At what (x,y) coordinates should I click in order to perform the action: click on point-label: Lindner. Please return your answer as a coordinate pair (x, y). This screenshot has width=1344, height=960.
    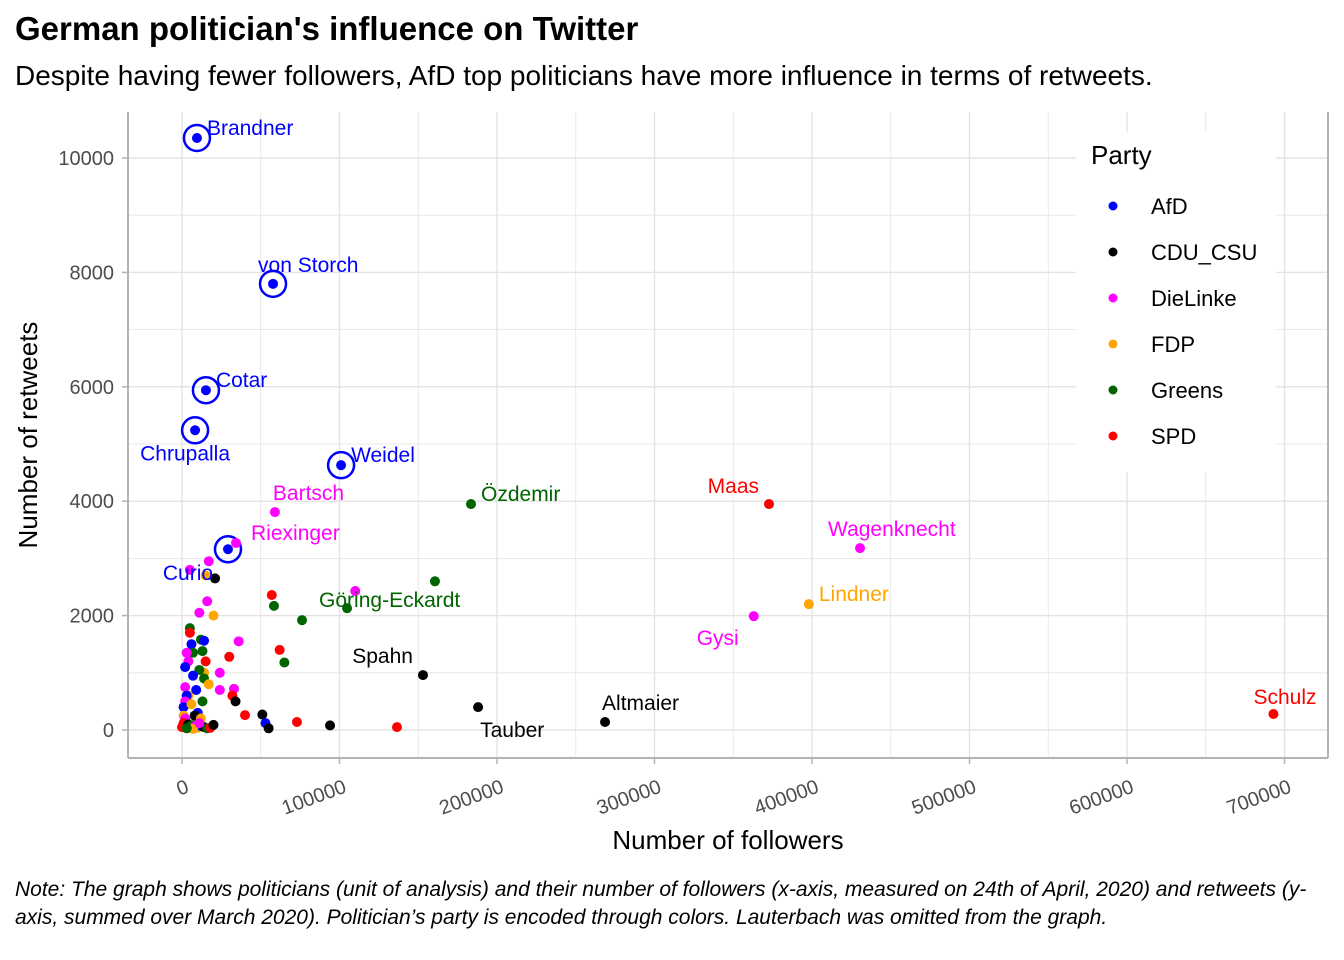
    Looking at the image, I should click on (854, 594).